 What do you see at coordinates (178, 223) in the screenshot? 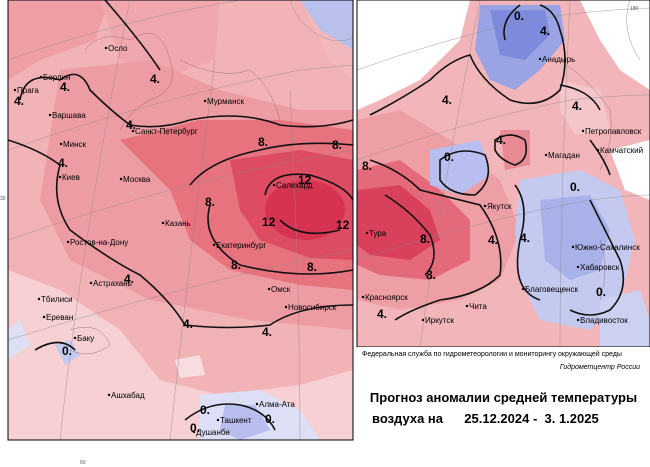
I see `city-label: Казань` at bounding box center [178, 223].